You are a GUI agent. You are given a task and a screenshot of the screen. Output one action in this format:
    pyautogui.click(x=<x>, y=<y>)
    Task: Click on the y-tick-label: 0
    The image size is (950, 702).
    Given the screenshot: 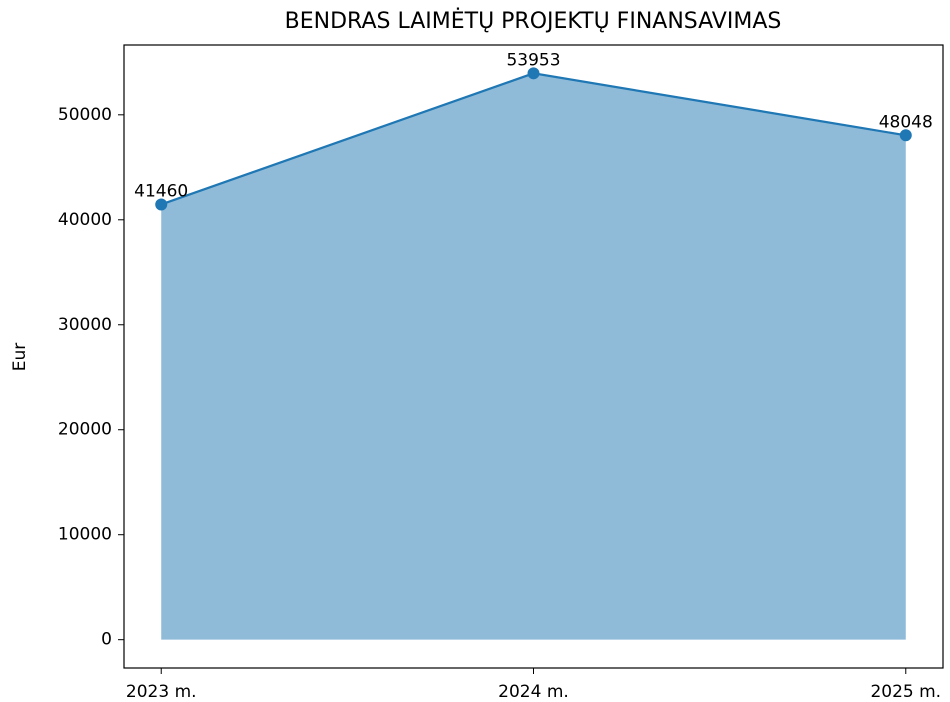 What is the action you would take?
    pyautogui.click(x=106, y=640)
    